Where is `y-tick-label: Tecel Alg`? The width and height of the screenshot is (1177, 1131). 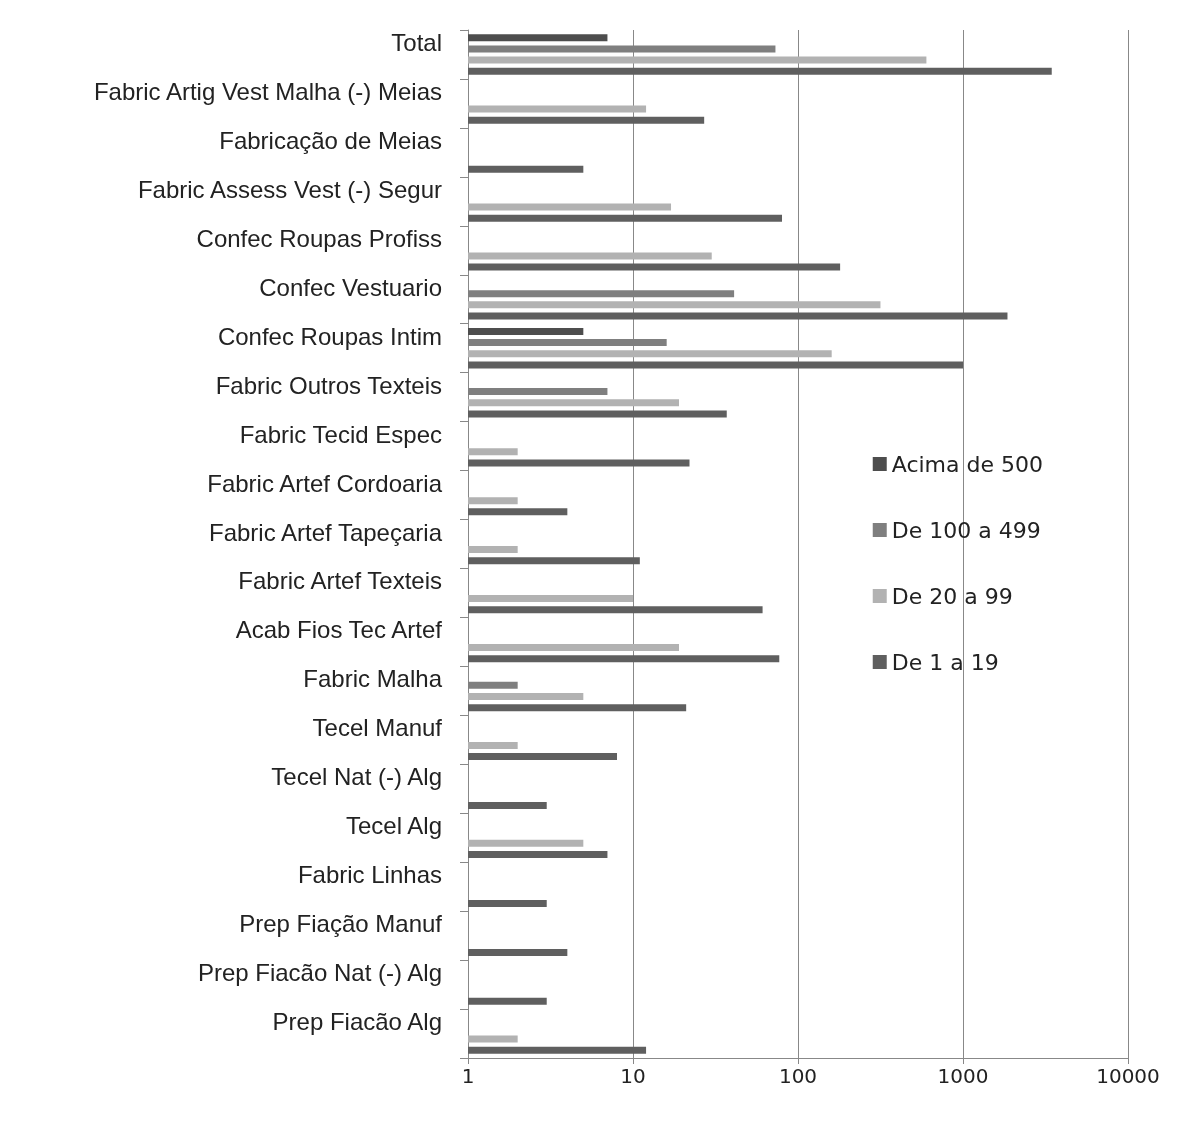
y-tick-label: Tecel Alg is located at coordinates (393, 826).